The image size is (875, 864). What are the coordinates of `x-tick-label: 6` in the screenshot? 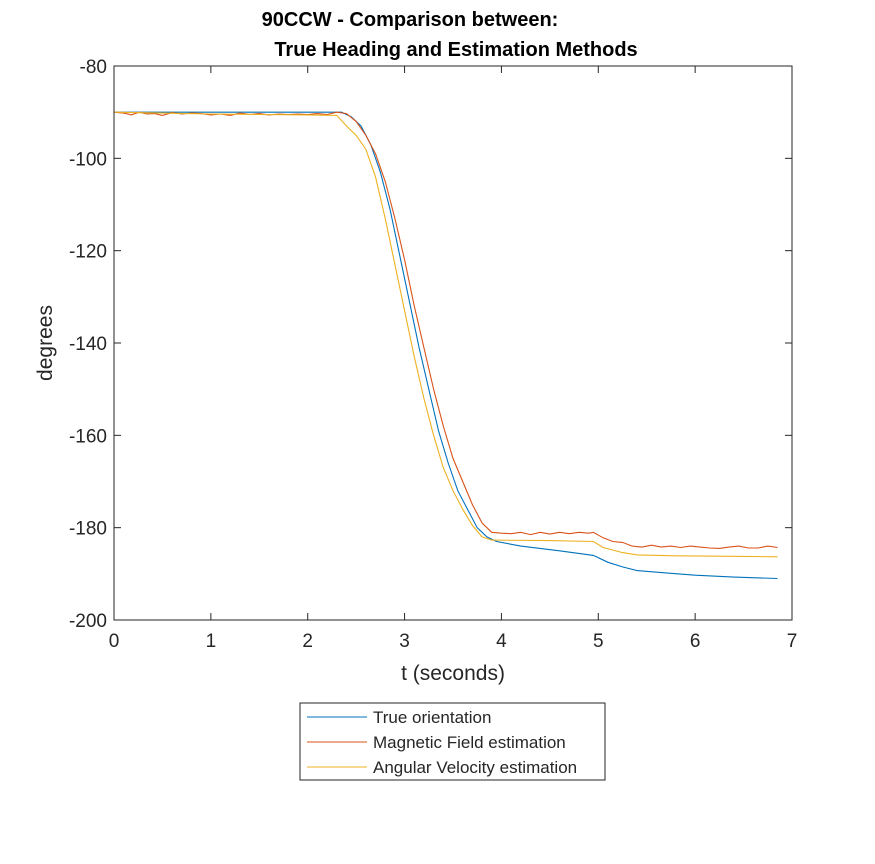 It's located at (695, 641).